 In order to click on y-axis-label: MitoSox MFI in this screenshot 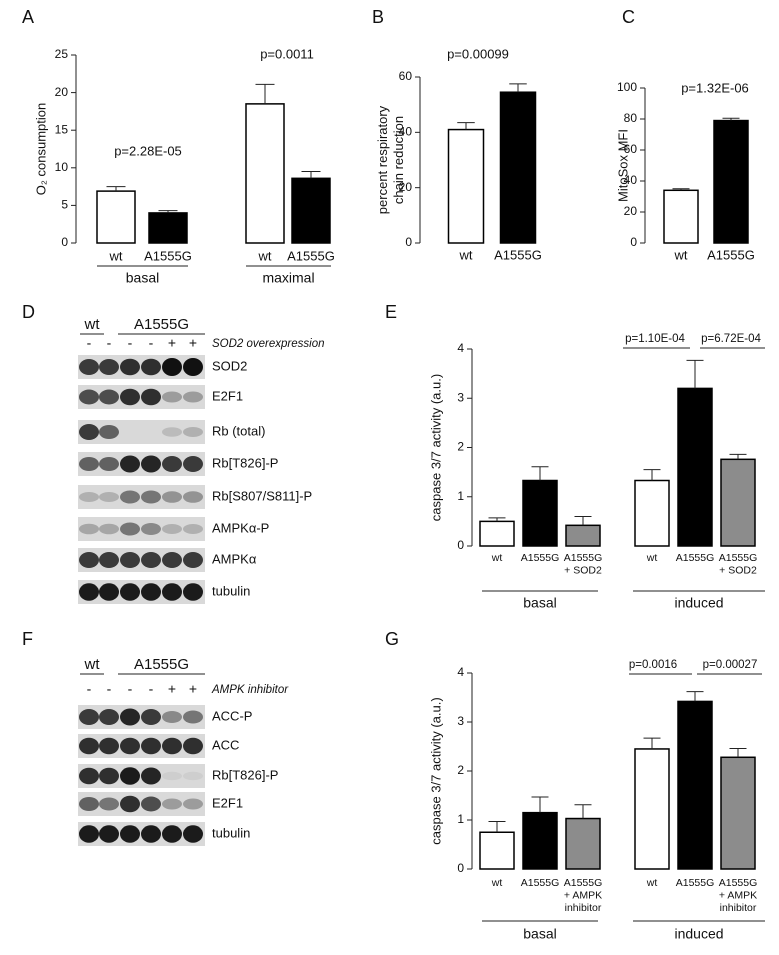, I will do `click(622, 165)`.